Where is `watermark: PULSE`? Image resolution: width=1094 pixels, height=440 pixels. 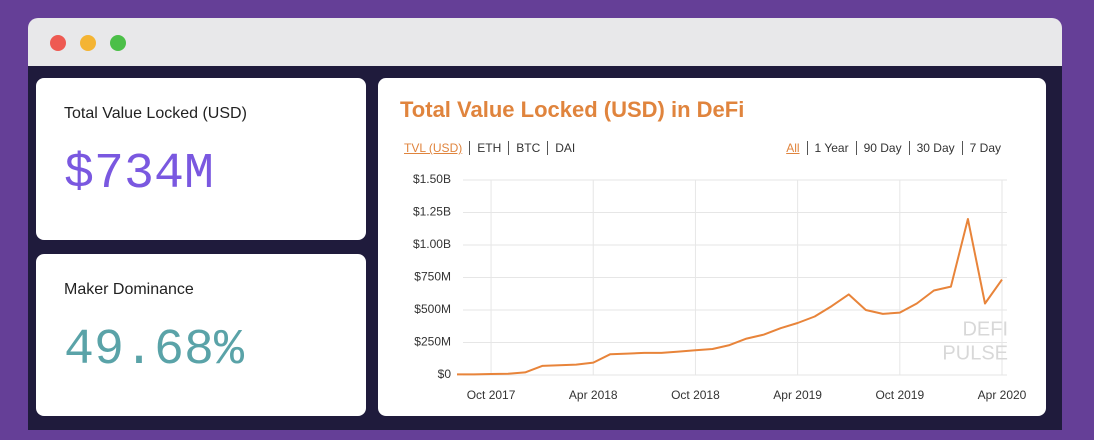
watermark: PULSE is located at coordinates (975, 353).